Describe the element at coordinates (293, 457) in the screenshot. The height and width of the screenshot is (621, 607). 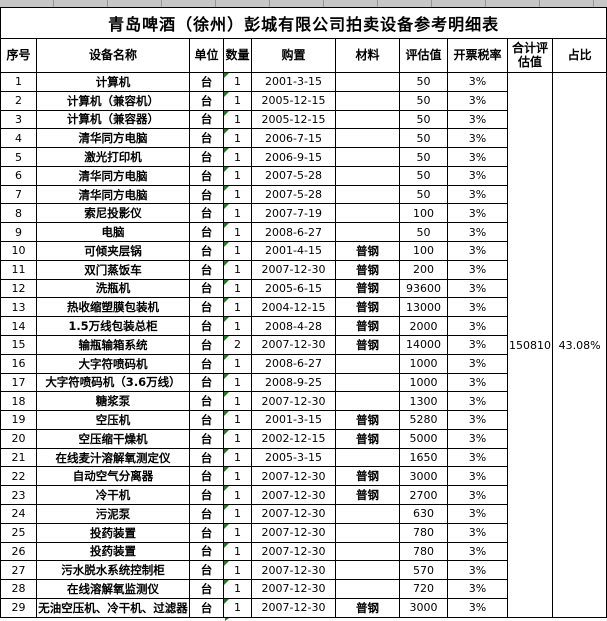
I see `purchase-date-cell: 2005-3-15` at that location.